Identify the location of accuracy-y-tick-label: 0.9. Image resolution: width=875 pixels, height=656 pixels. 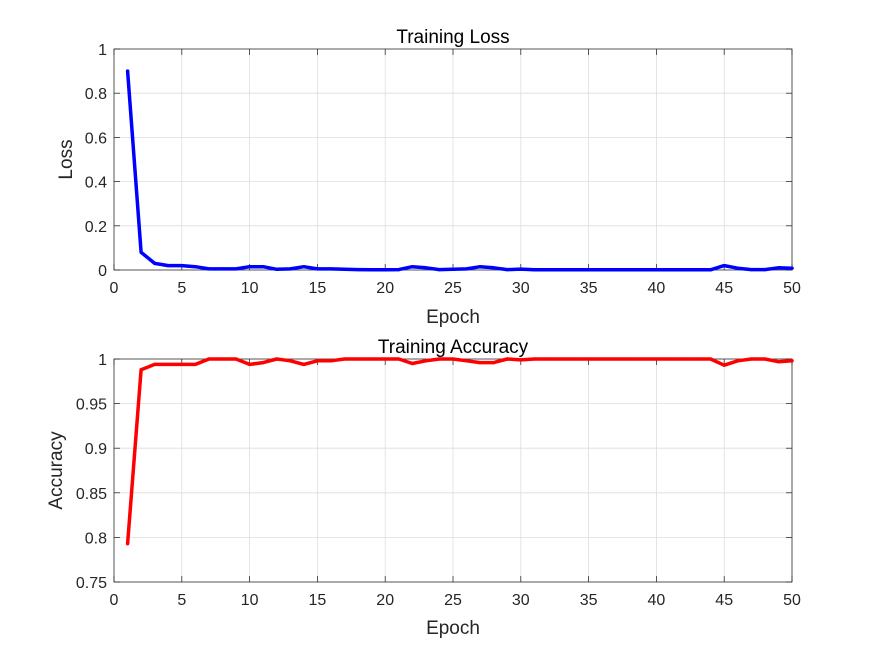
(96, 449).